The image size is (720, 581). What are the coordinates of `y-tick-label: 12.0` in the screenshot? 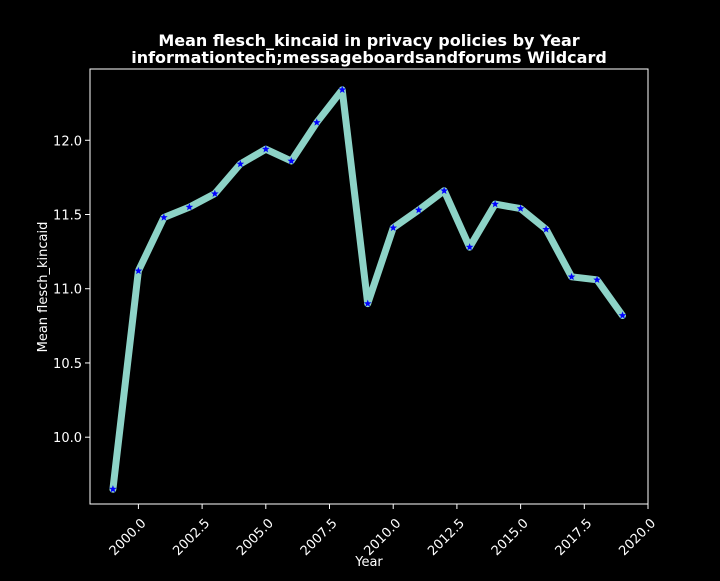 It's located at (67, 141).